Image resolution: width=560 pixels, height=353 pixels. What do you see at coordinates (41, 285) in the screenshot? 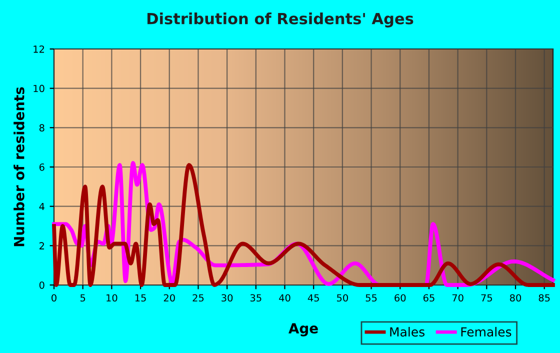
I see `y-tick-label: 0` at bounding box center [41, 285].